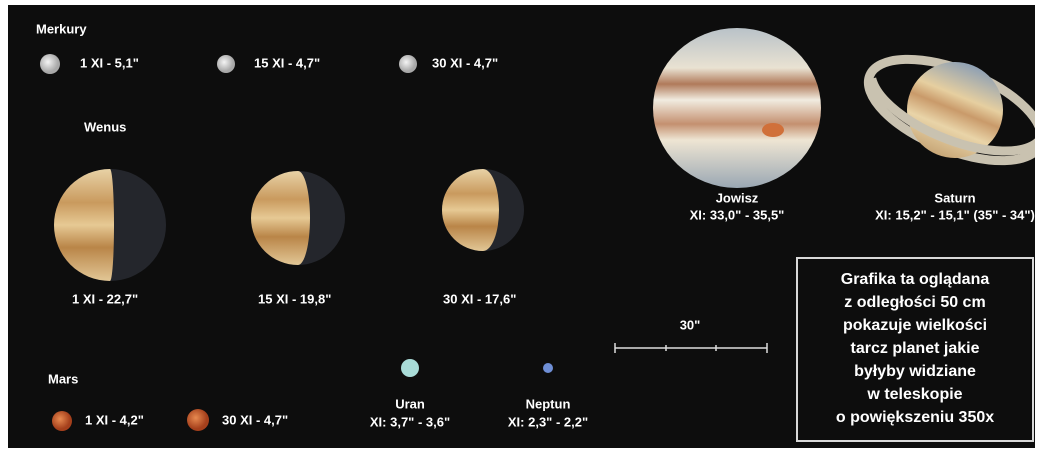  What do you see at coordinates (63, 378) in the screenshot?
I see `planet-name: Mars` at bounding box center [63, 378].